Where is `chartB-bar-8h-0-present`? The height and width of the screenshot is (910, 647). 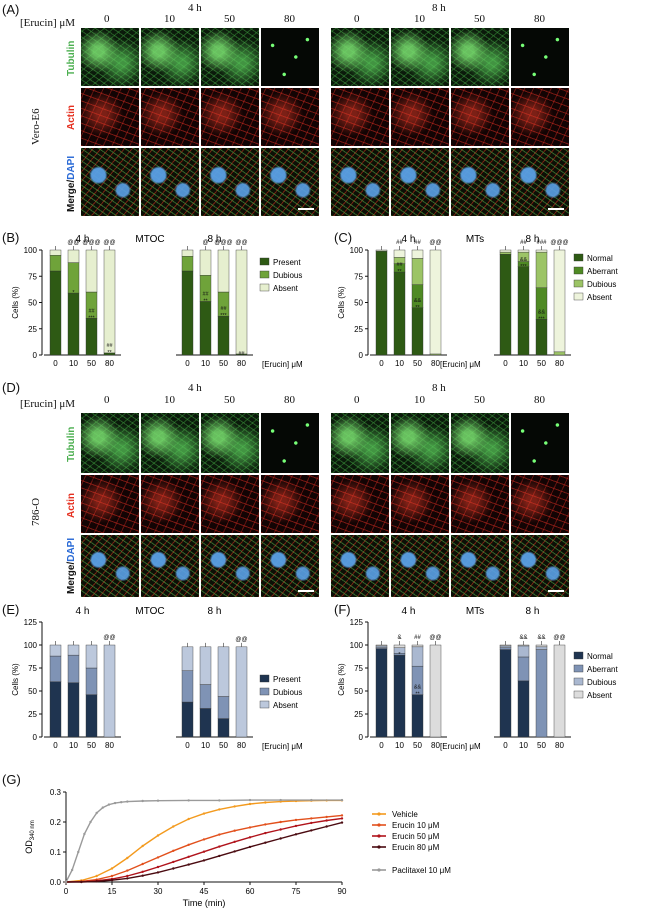
chartB-bar-8h-0-present is located at coordinates (187, 313).